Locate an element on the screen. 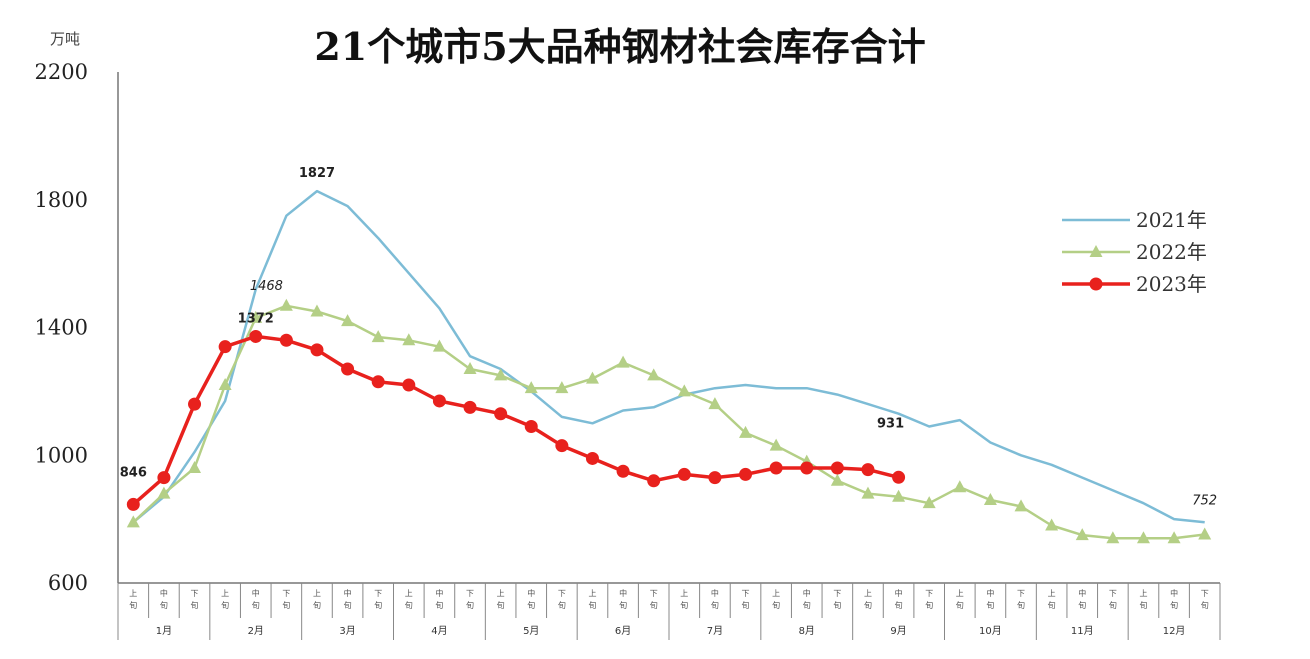 The height and width of the screenshot is (659, 1310). y-tick-label: 1800 is located at coordinates (61, 200).